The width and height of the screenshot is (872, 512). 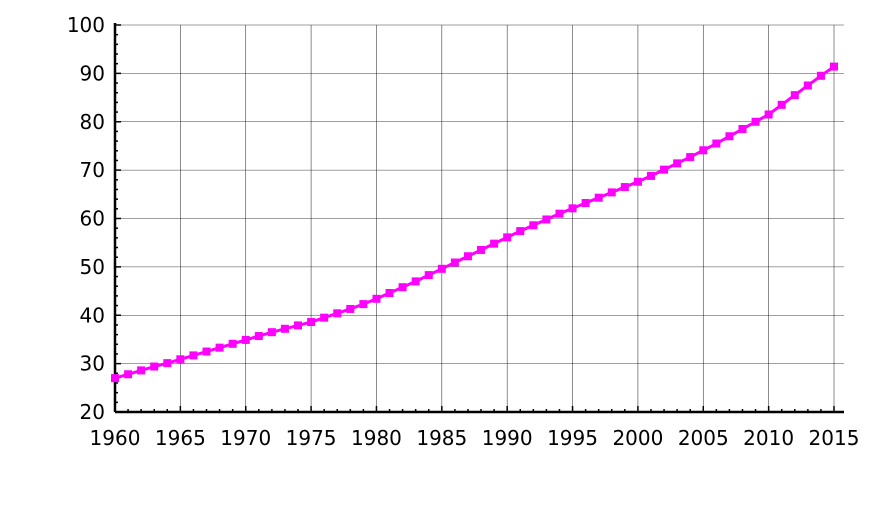 I want to click on data-point-2006, so click(x=716, y=143).